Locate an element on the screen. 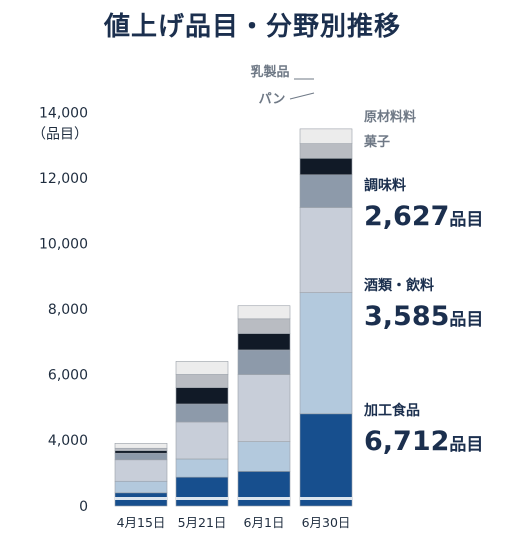 The width and height of the screenshot is (505, 538). callout-label: パン is located at coordinates (272, 99).